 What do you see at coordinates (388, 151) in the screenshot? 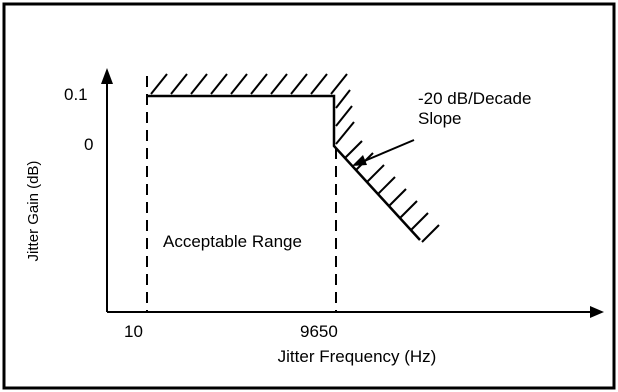
I see `slope-pointer-line` at bounding box center [388, 151].